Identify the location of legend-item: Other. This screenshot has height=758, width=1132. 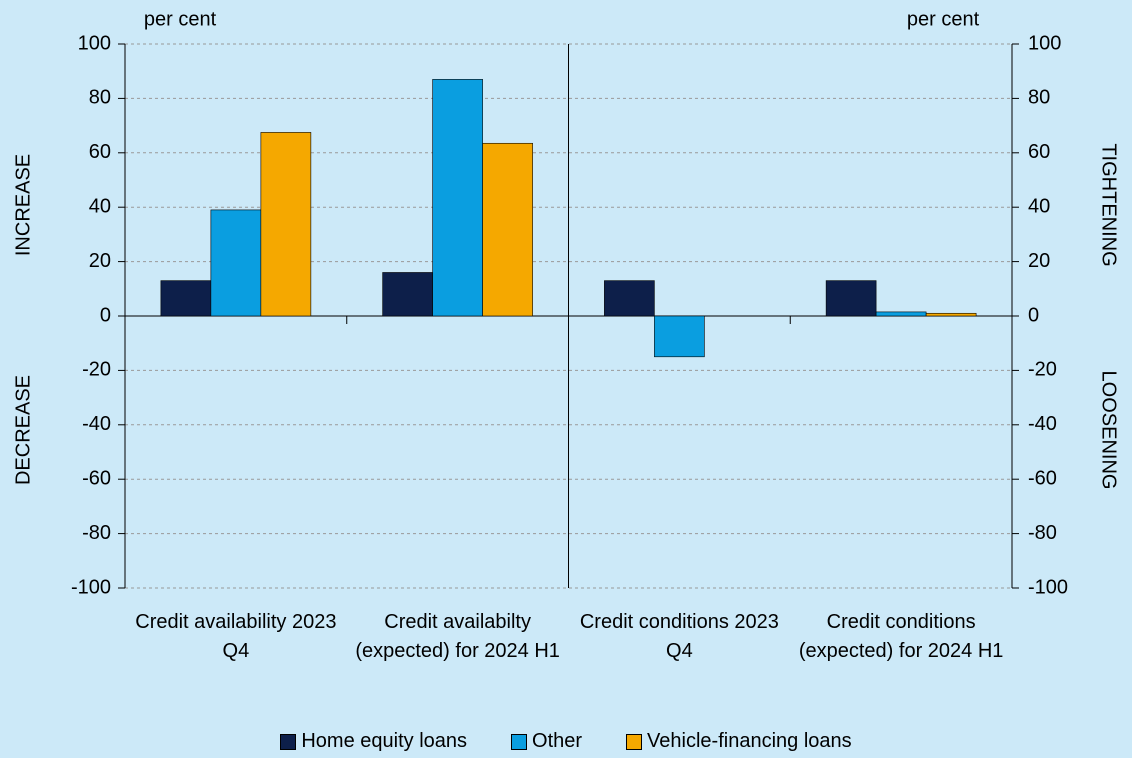
(546, 741).